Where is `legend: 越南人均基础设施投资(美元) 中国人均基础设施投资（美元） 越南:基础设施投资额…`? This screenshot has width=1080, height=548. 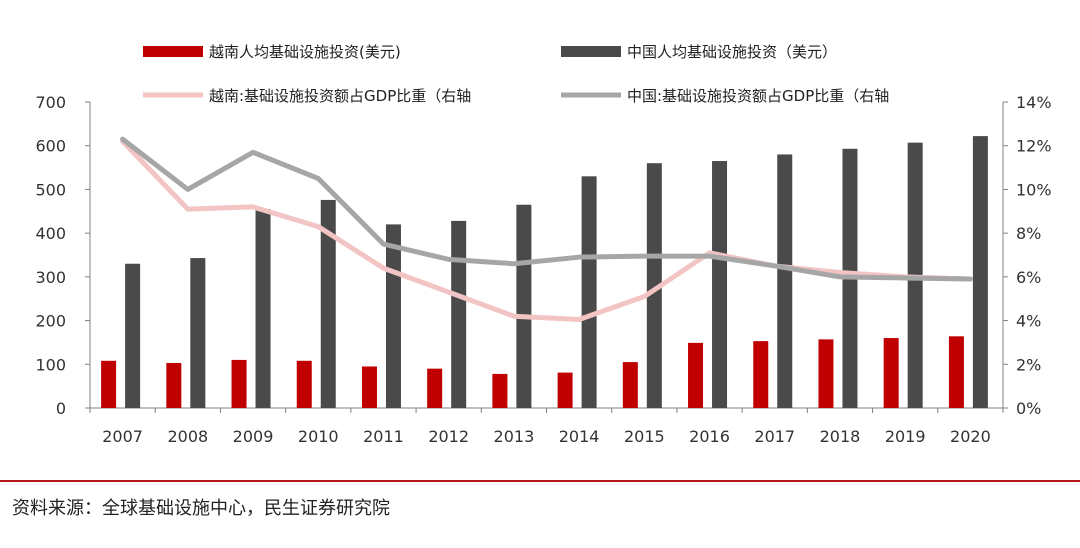 legend: 越南人均基础设施投资(美元) 中国人均基础设施投资（美元） 越南:基础设施投资额… is located at coordinates (516, 74).